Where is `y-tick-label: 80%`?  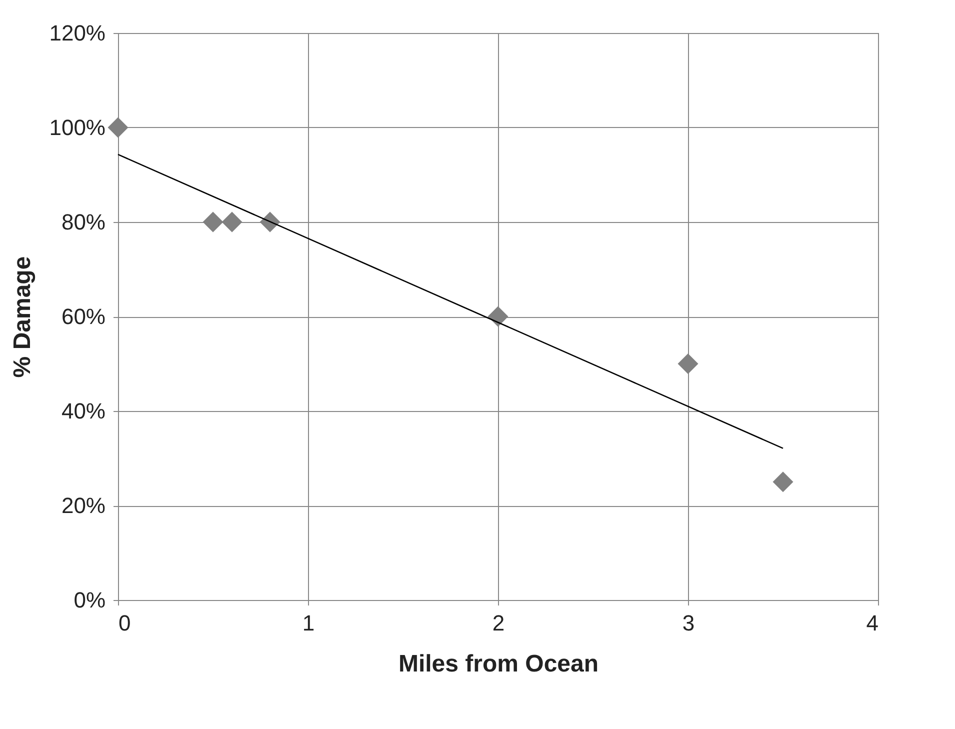
y-tick-label: 80% is located at coordinates (83, 222).